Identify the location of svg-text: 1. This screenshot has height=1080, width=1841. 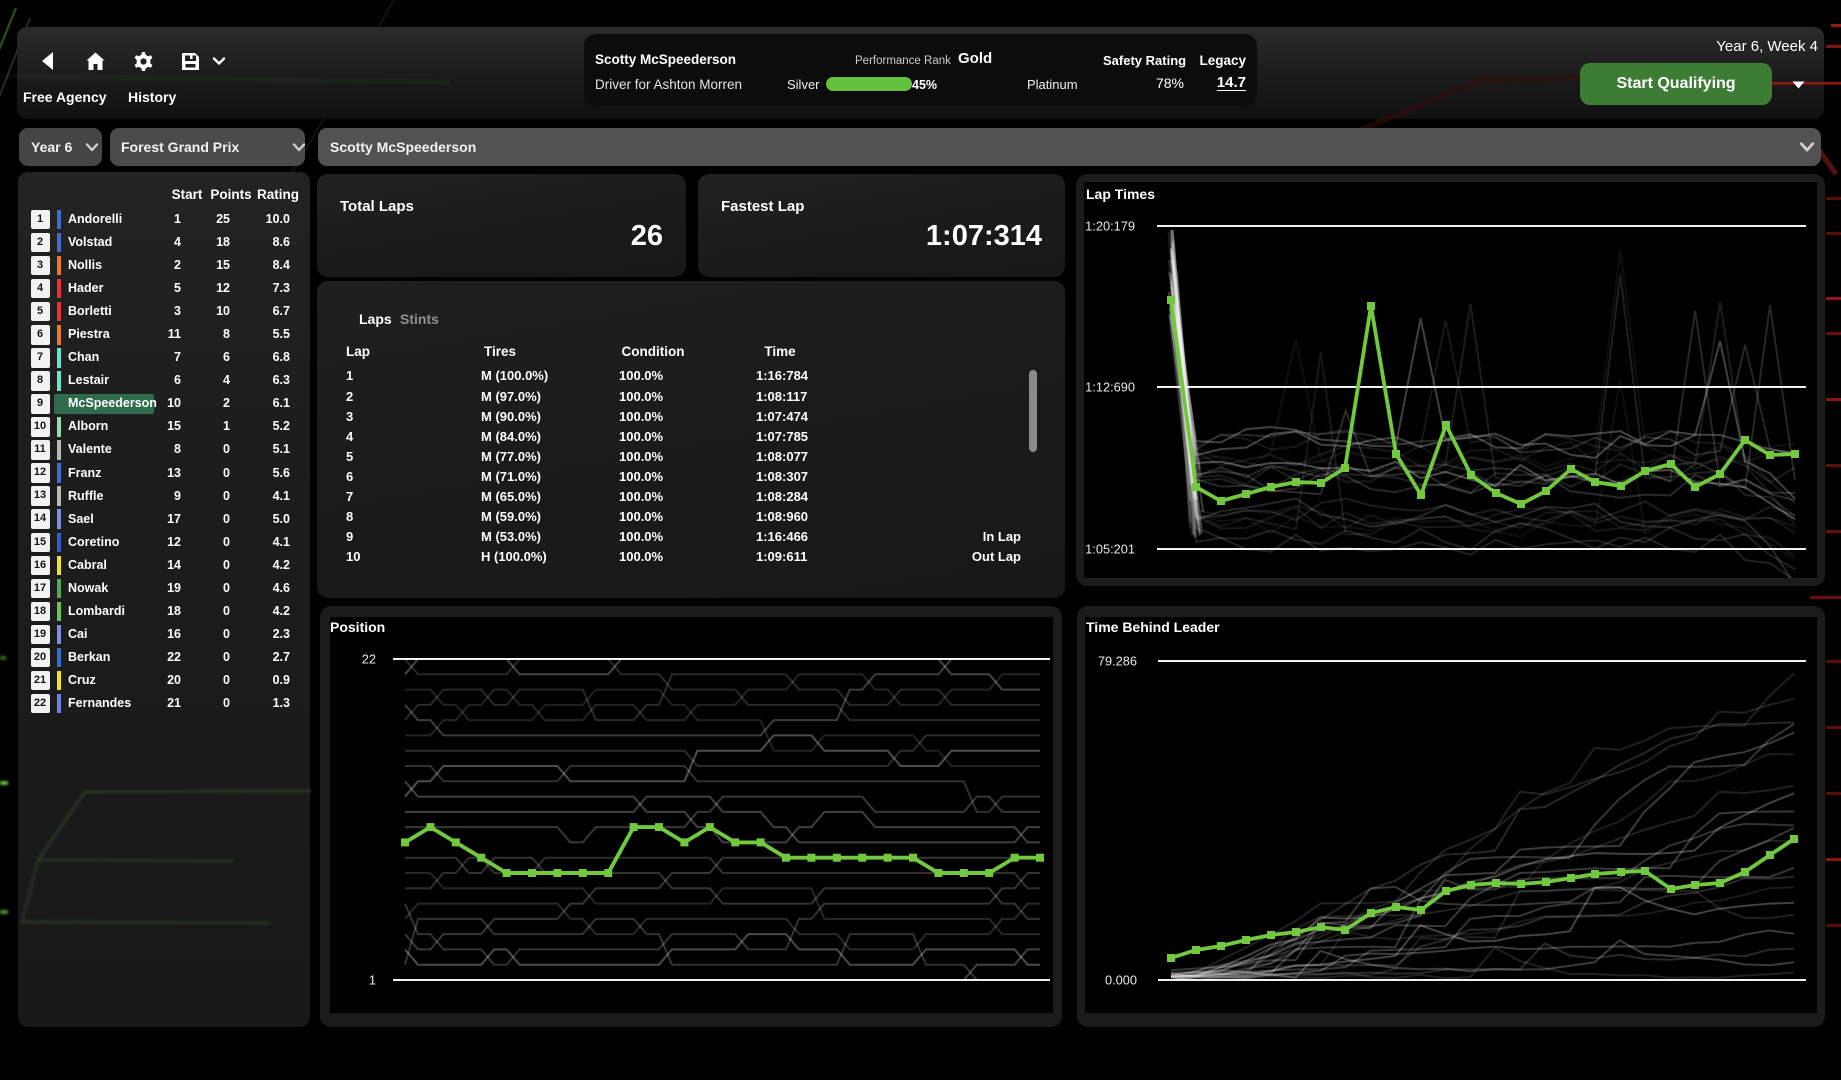
(372, 980).